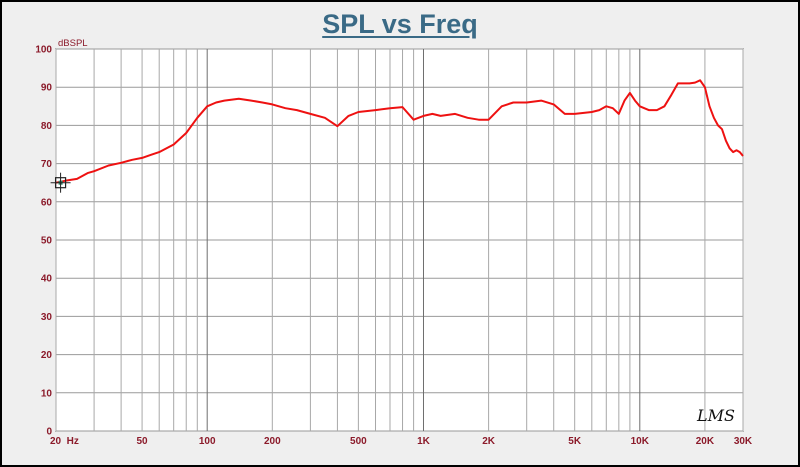 This screenshot has height=467, width=800. What do you see at coordinates (575, 441) in the screenshot?
I see `x-tick-label: 5K` at bounding box center [575, 441].